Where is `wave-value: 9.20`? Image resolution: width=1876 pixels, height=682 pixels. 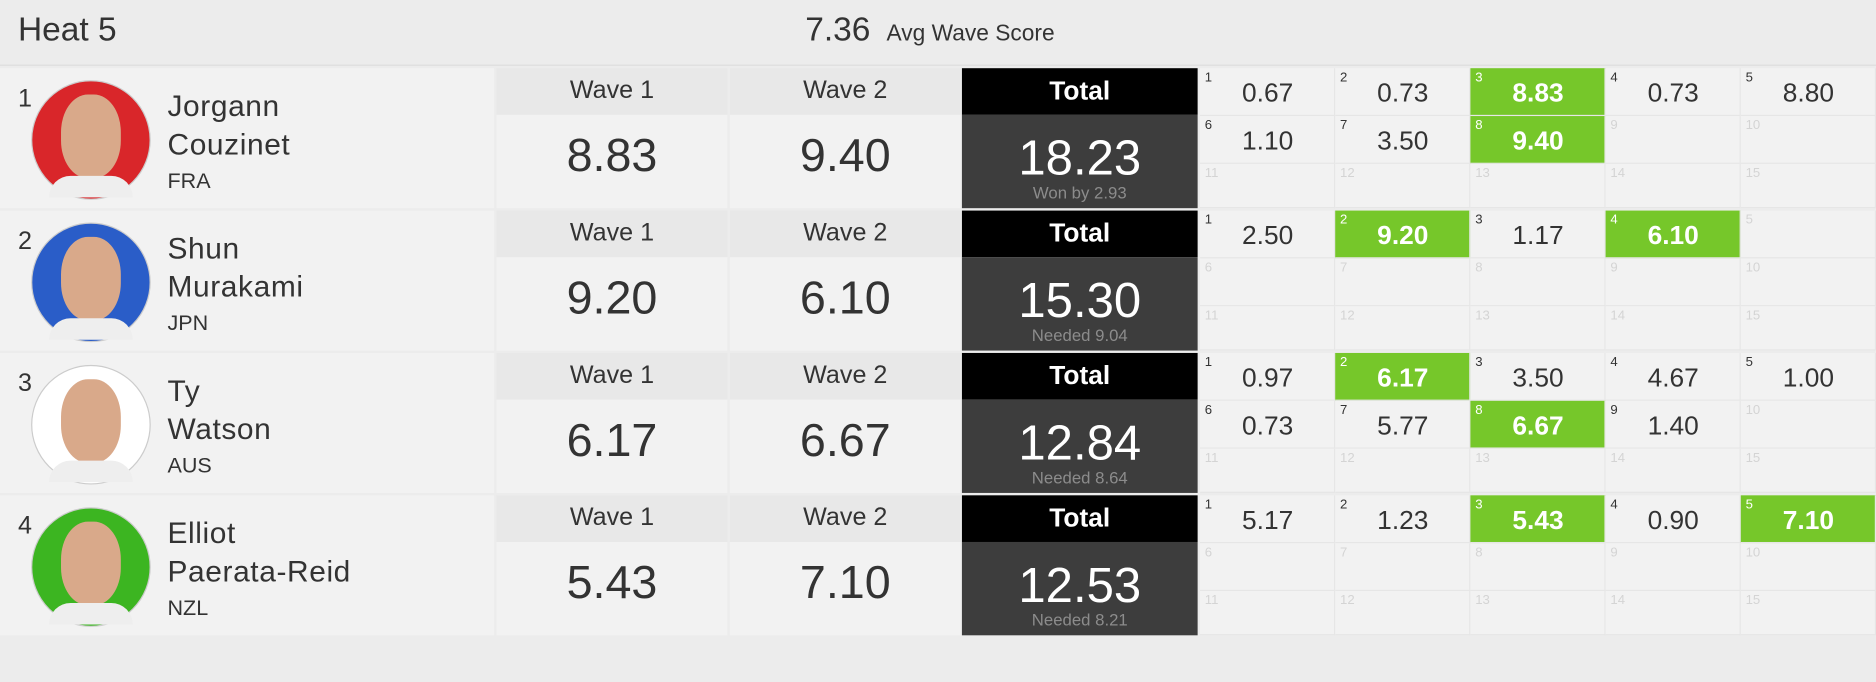 wave-value: 9.20 is located at coordinates (1403, 235).